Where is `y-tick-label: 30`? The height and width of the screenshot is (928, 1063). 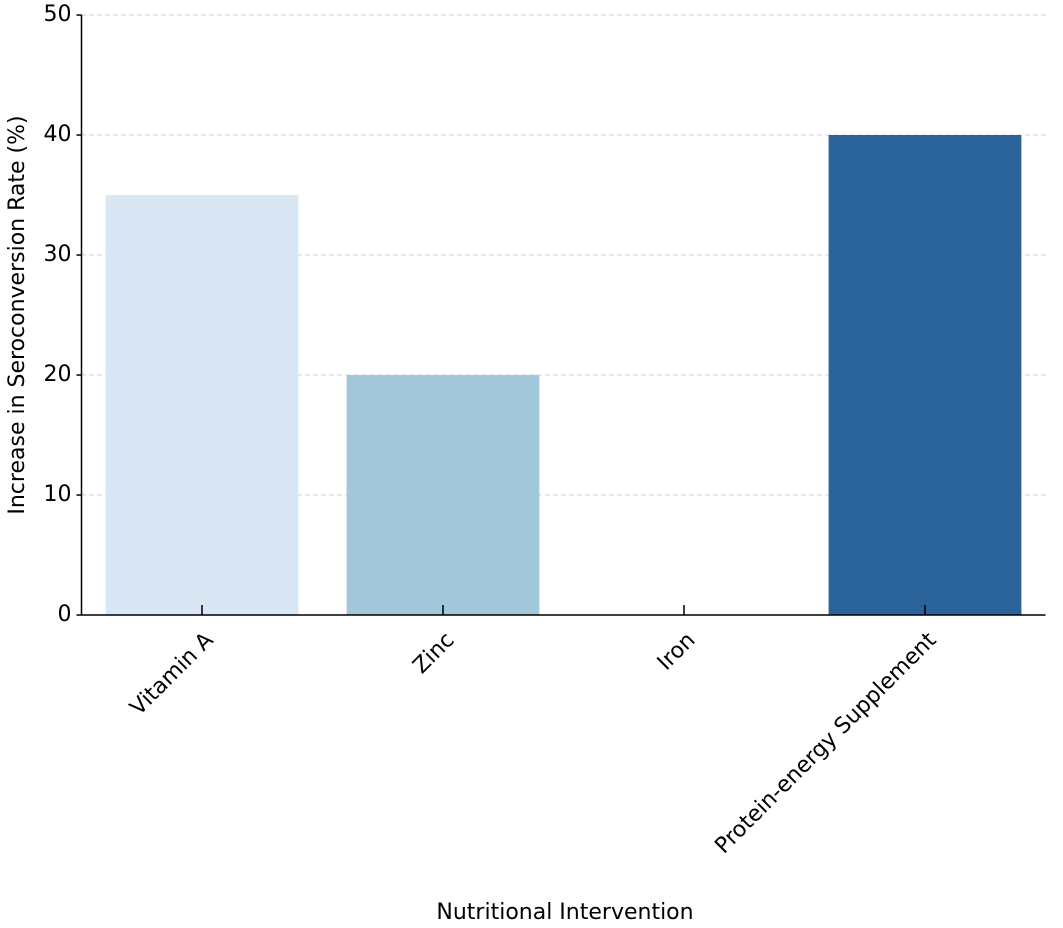
y-tick-label: 30 is located at coordinates (58, 254).